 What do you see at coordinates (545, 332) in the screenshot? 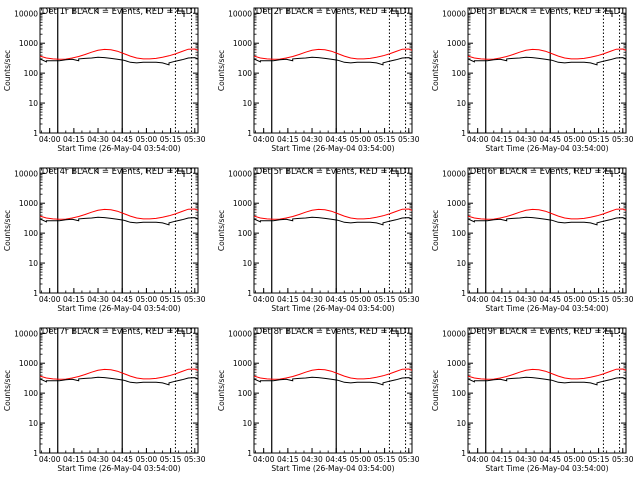
I see `chart-title: Det 9r BLACK = Events, RED = LLD` at bounding box center [545, 332].